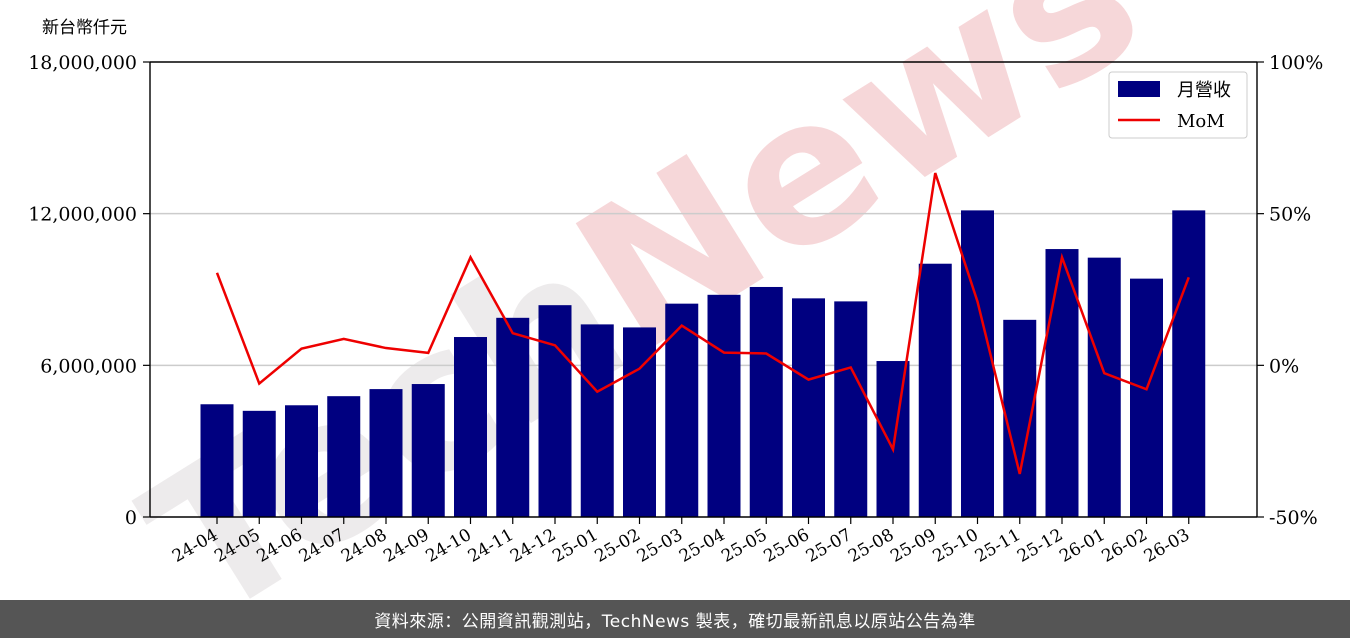  I want to click on x-tick-label: 25-03, so click(660, 546).